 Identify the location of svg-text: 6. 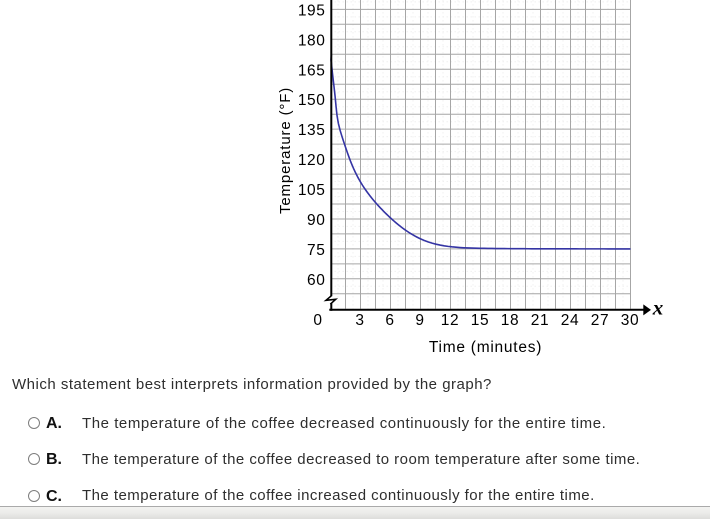
(389, 320).